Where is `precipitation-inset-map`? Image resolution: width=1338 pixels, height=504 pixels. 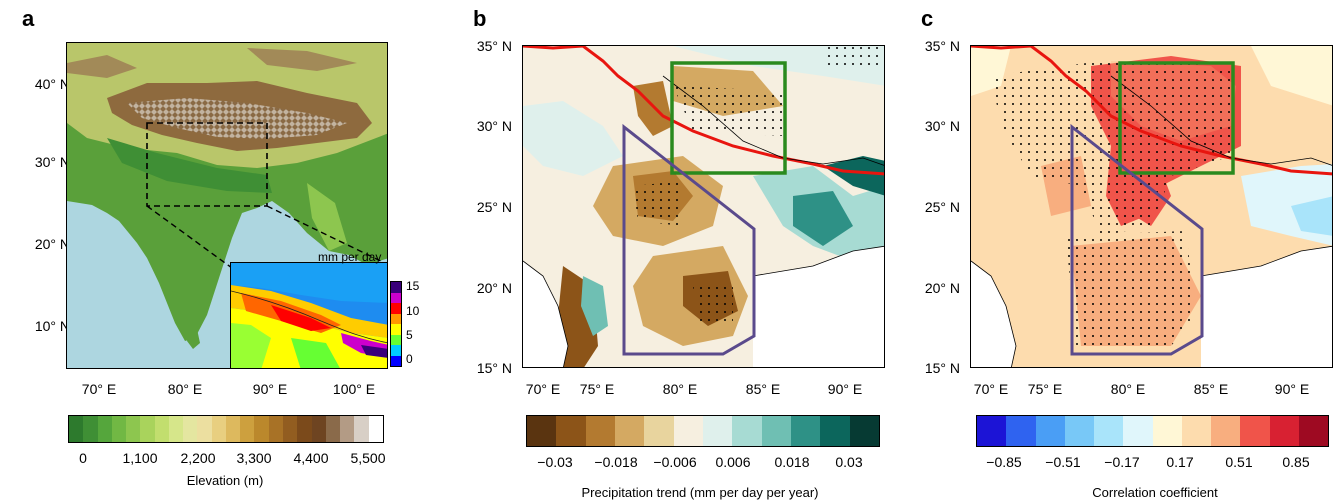 precipitation-inset-map is located at coordinates (309, 315).